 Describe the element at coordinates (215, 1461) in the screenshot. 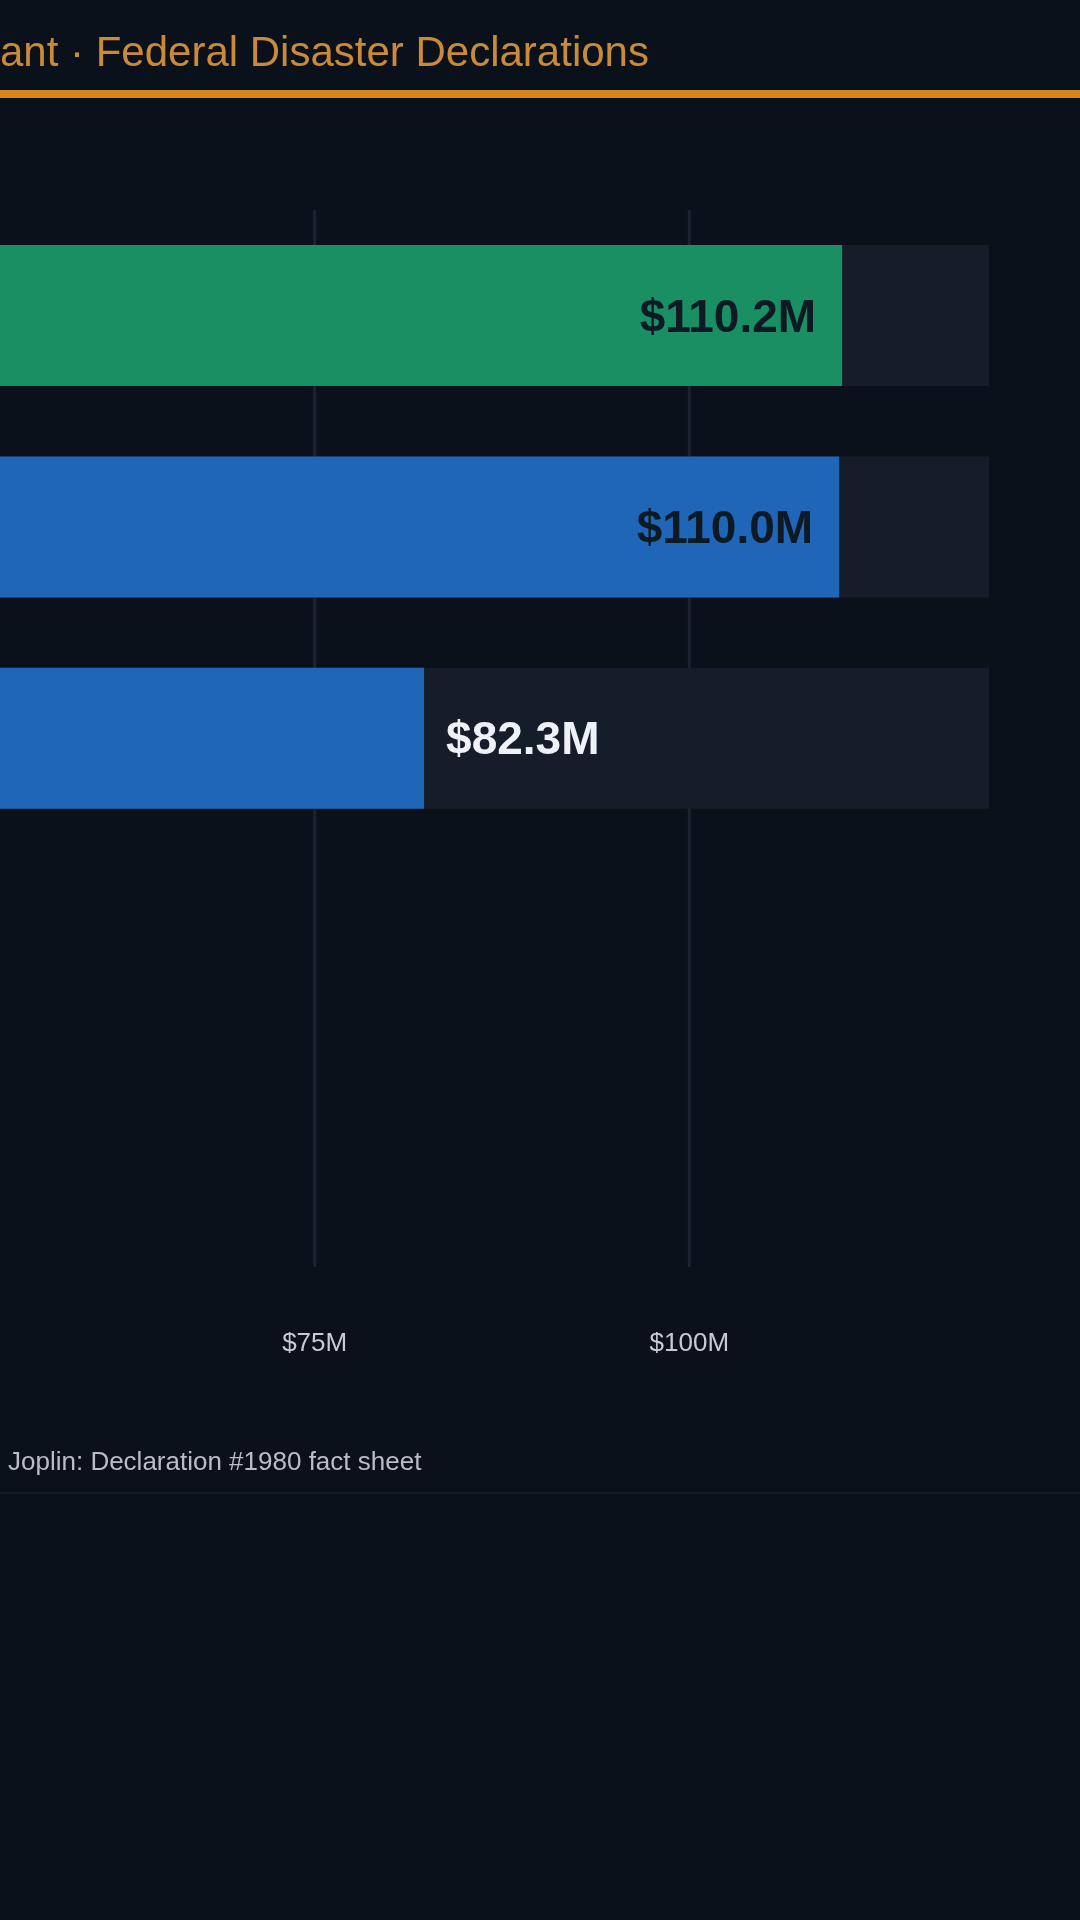

I see `text: Joplin: Declaration #1980 fact sheet` at that location.